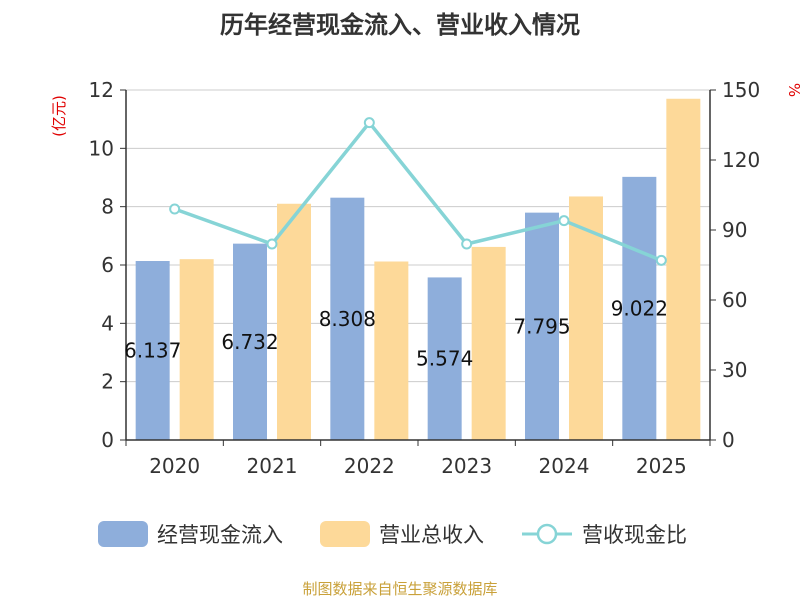 The width and height of the screenshot is (800, 604). Describe the element at coordinates (123, 534) in the screenshot. I see `legend-swatch-cash-inflow` at that location.